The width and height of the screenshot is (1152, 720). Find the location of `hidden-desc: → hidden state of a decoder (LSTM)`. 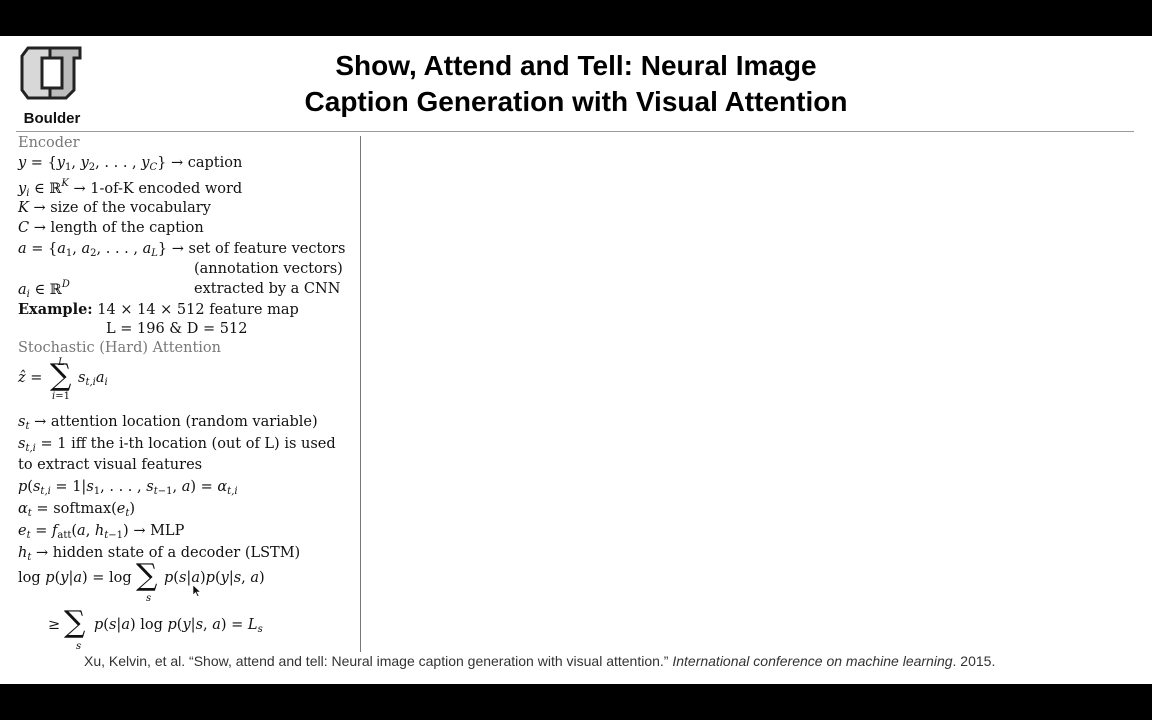

hidden-desc: → hidden state of a decoder (LSTM) is located at coordinates (168, 553).